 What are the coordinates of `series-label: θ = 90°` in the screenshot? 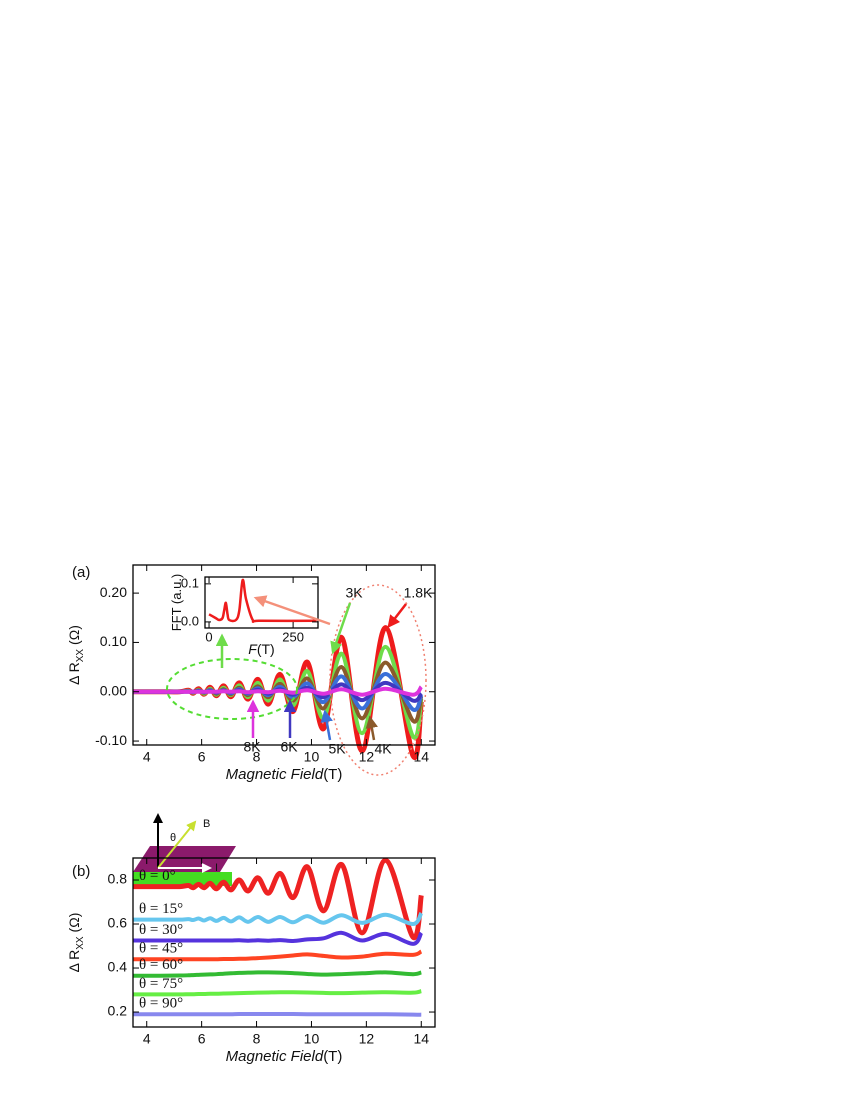 It's located at (161, 1004).